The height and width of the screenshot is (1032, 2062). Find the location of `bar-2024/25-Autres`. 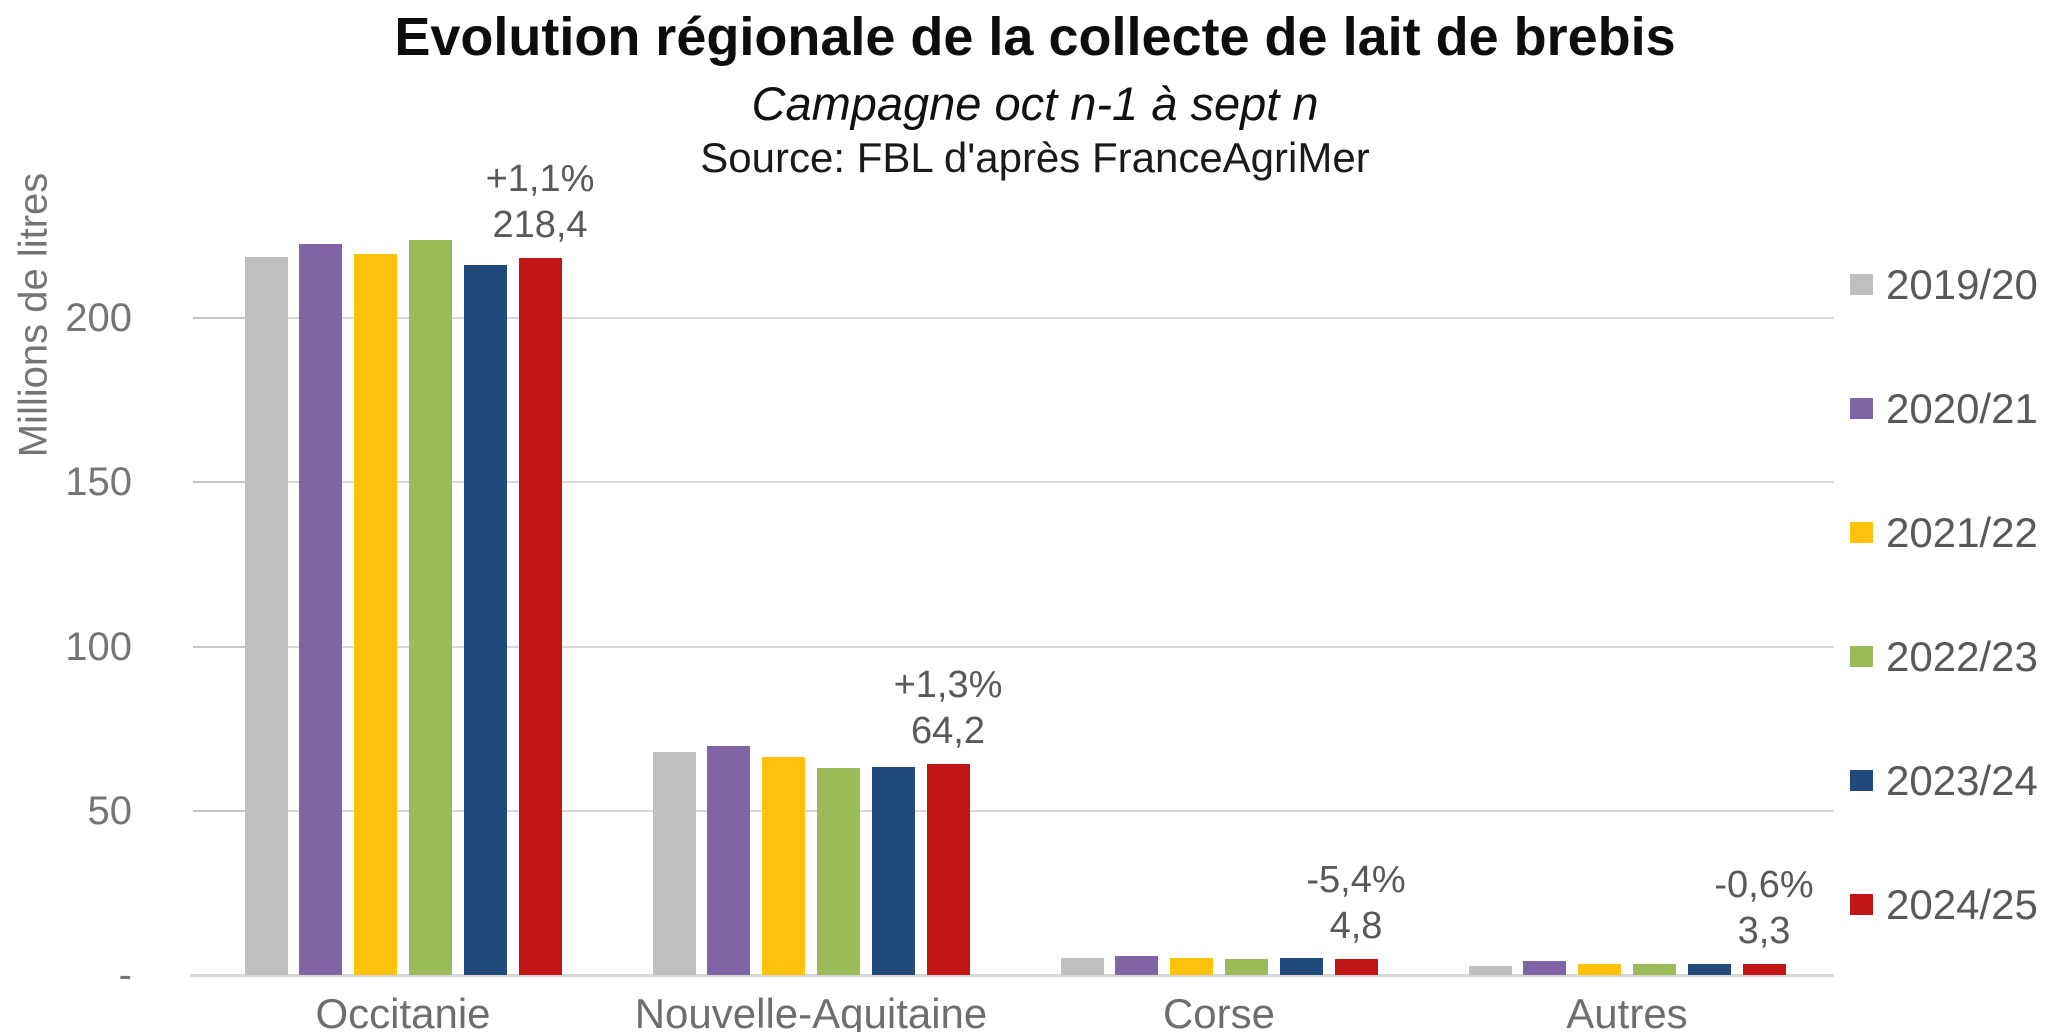

bar-2024/25-Autres is located at coordinates (1764, 969).